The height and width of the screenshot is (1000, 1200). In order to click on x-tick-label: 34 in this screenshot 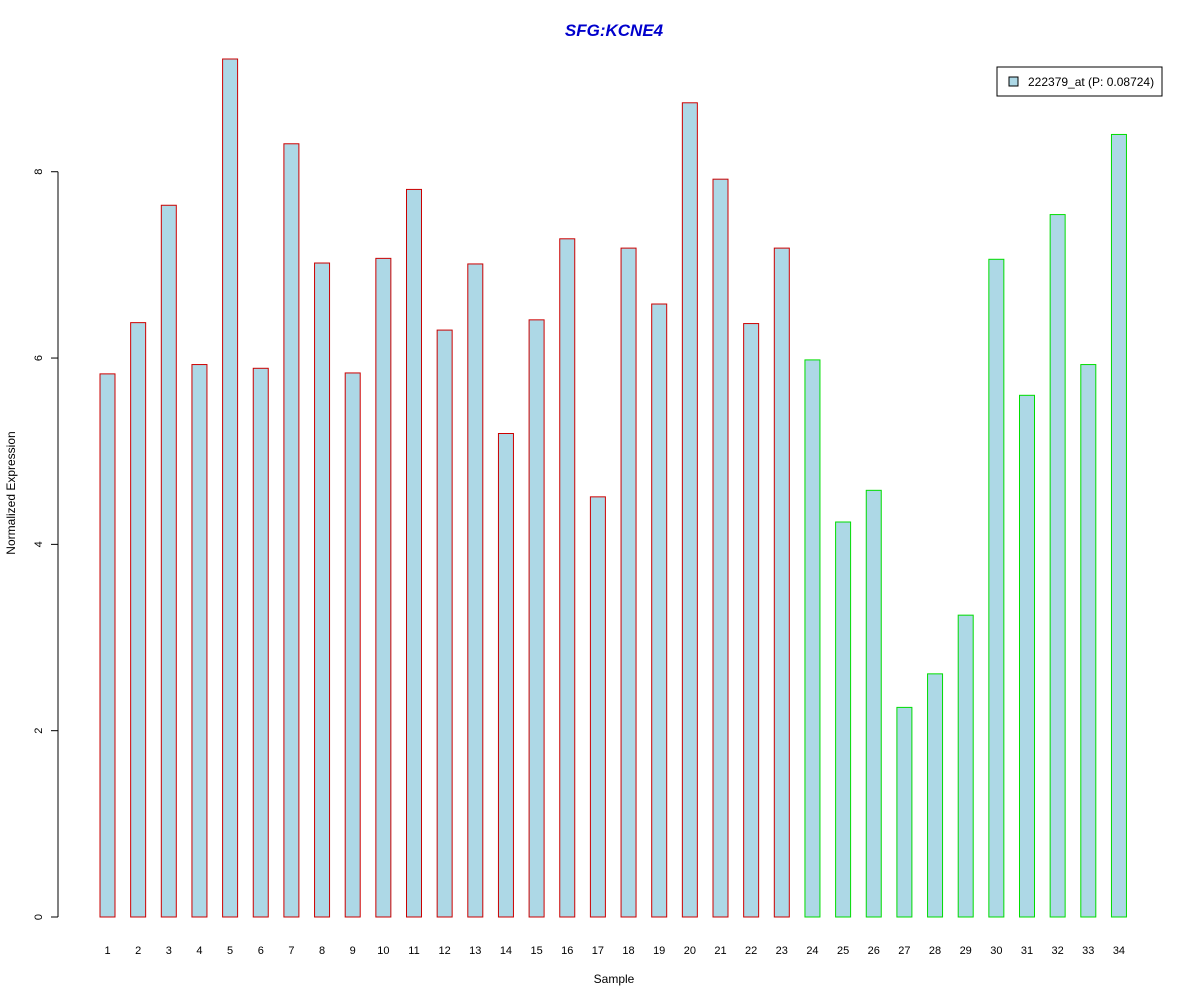, I will do `click(1119, 951)`.